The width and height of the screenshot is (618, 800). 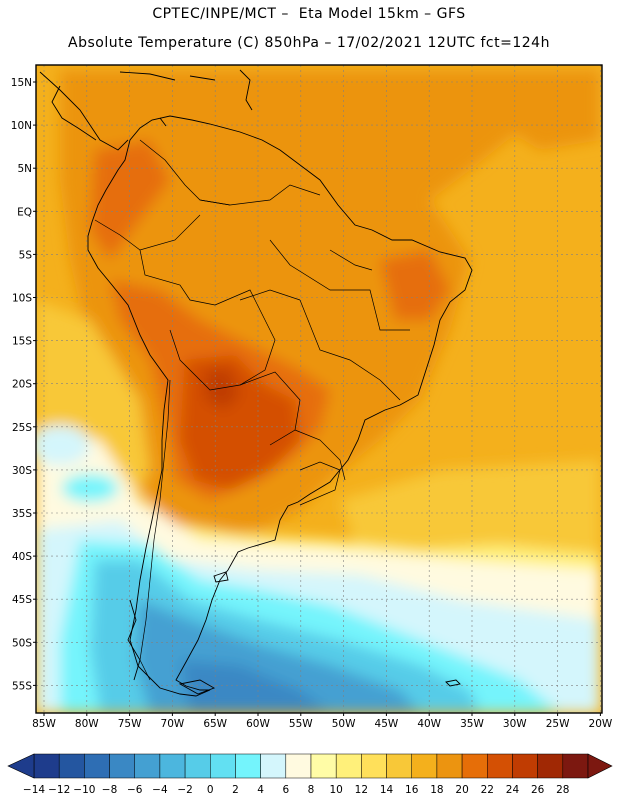 I want to click on field-brown-core, so click(x=222, y=389).